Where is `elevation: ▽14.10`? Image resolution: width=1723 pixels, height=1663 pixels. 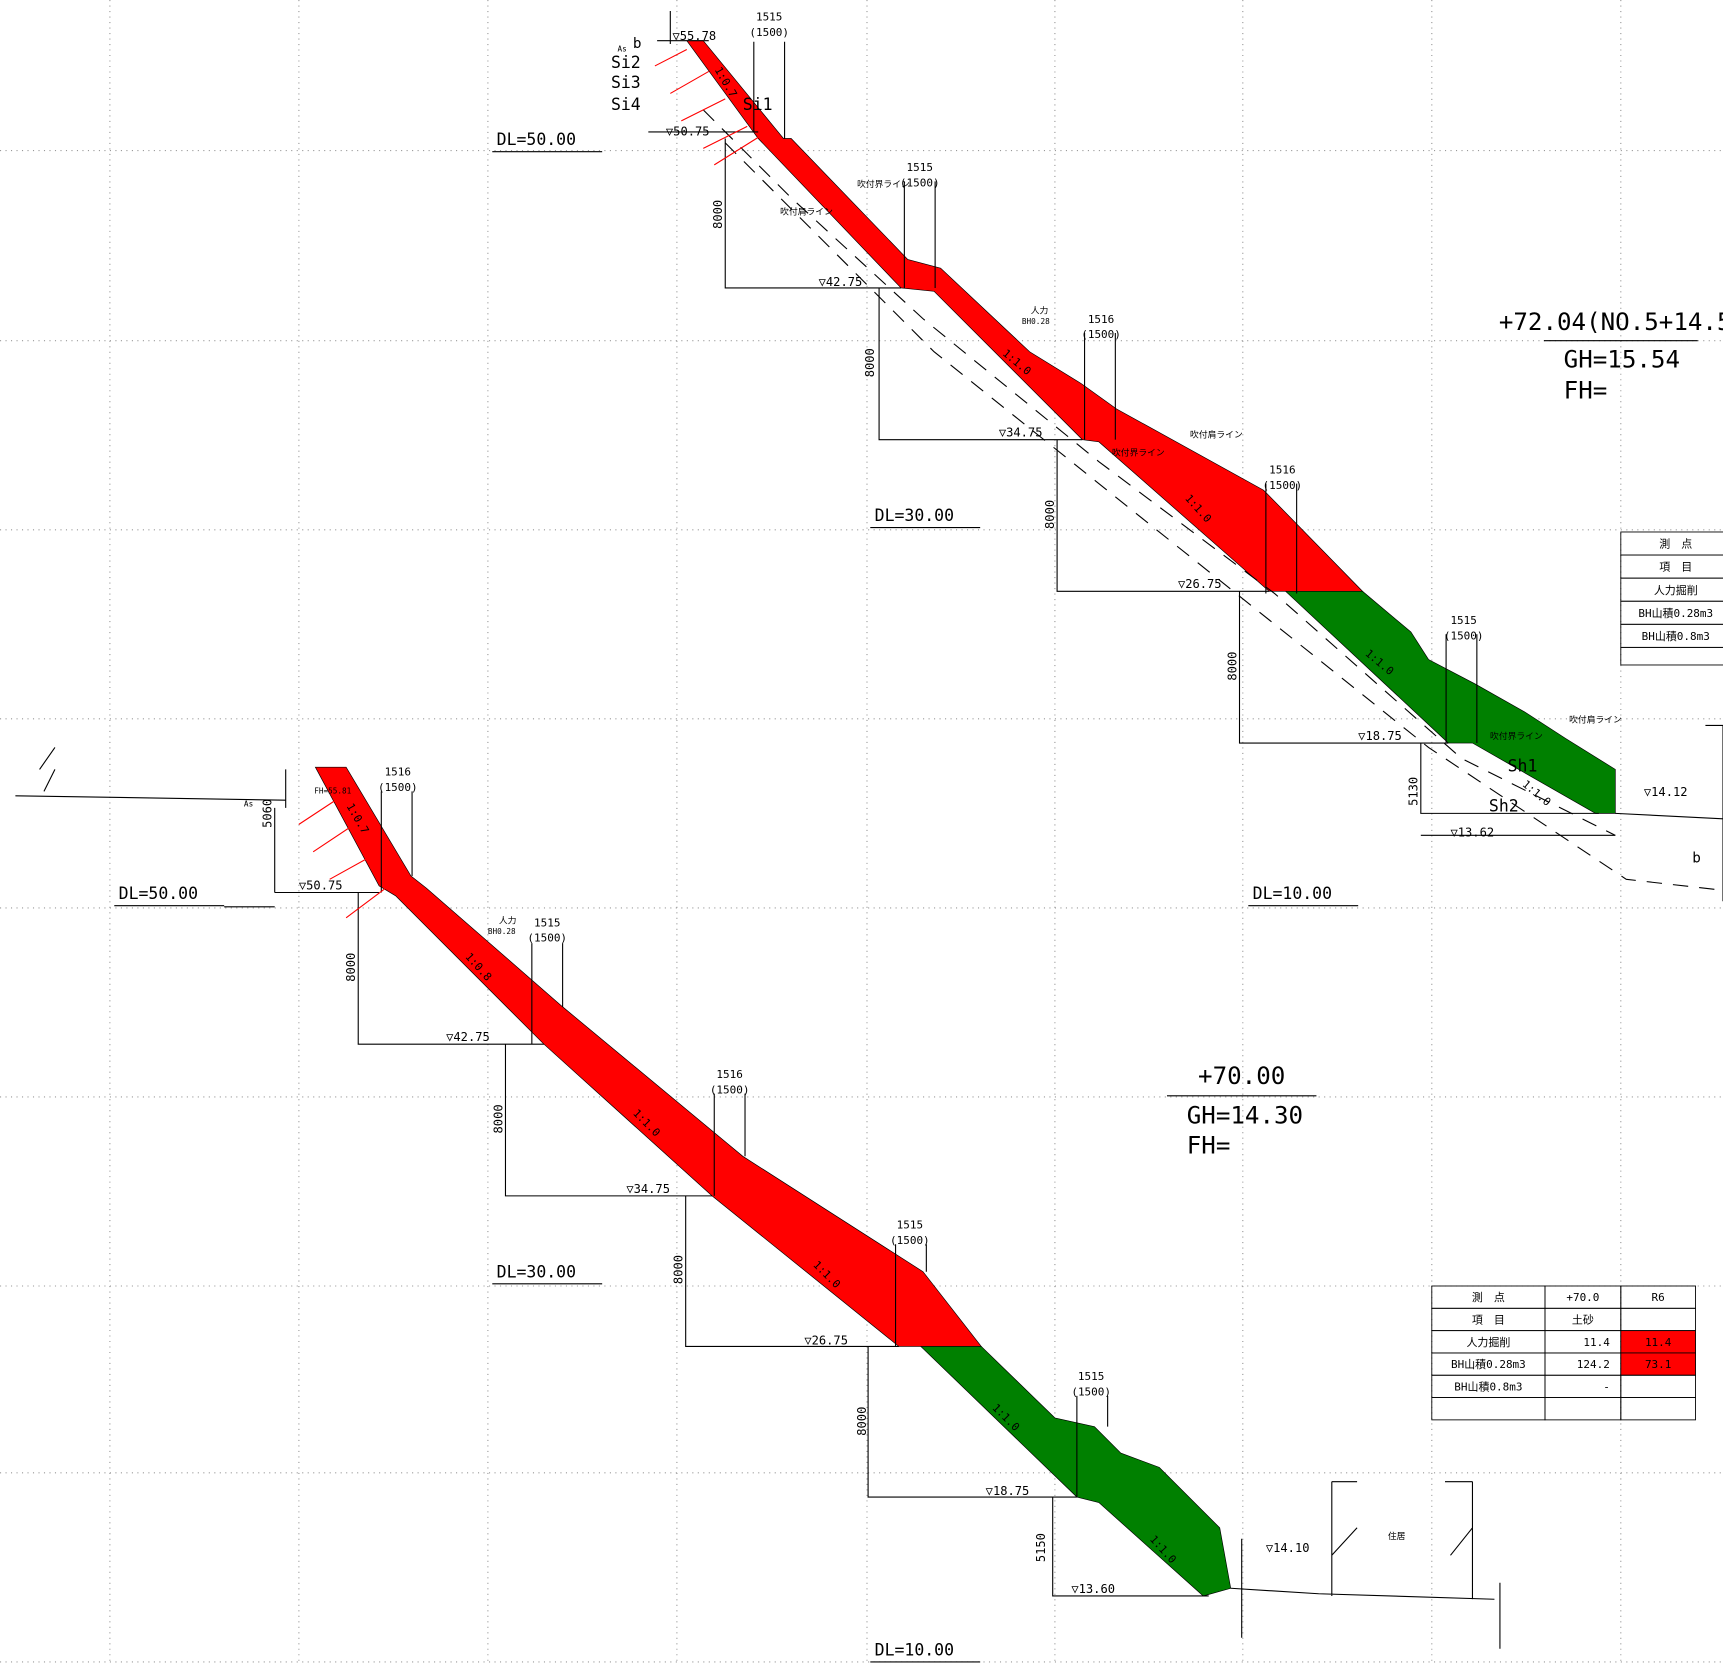 elevation: ▽14.10 is located at coordinates (1288, 1548).